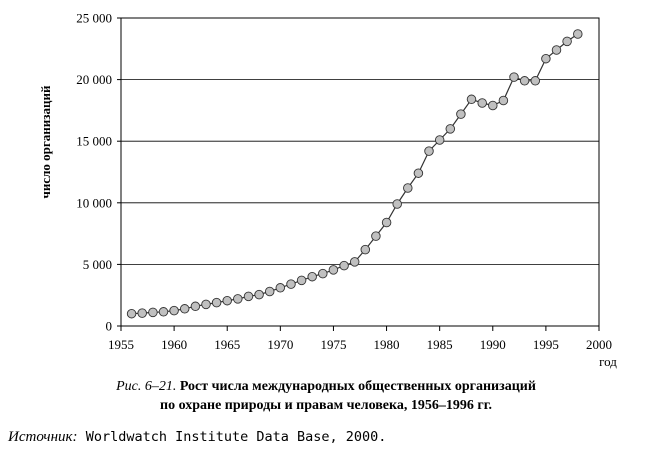  Describe the element at coordinates (174, 344) in the screenshot. I see `x-tick-label: 1960` at that location.